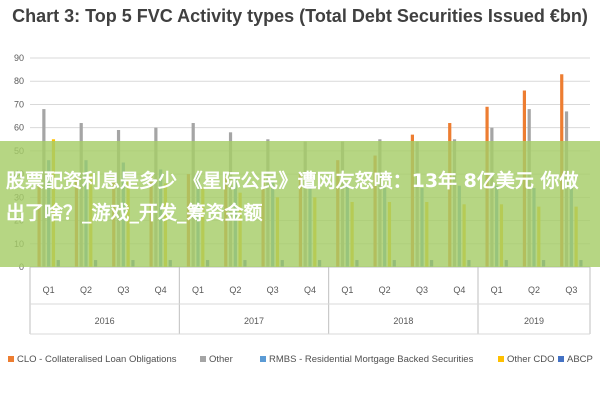 This screenshot has width=600, height=400. What do you see at coordinates (531, 359) in the screenshot?
I see `legend-label: Other CDO` at bounding box center [531, 359].